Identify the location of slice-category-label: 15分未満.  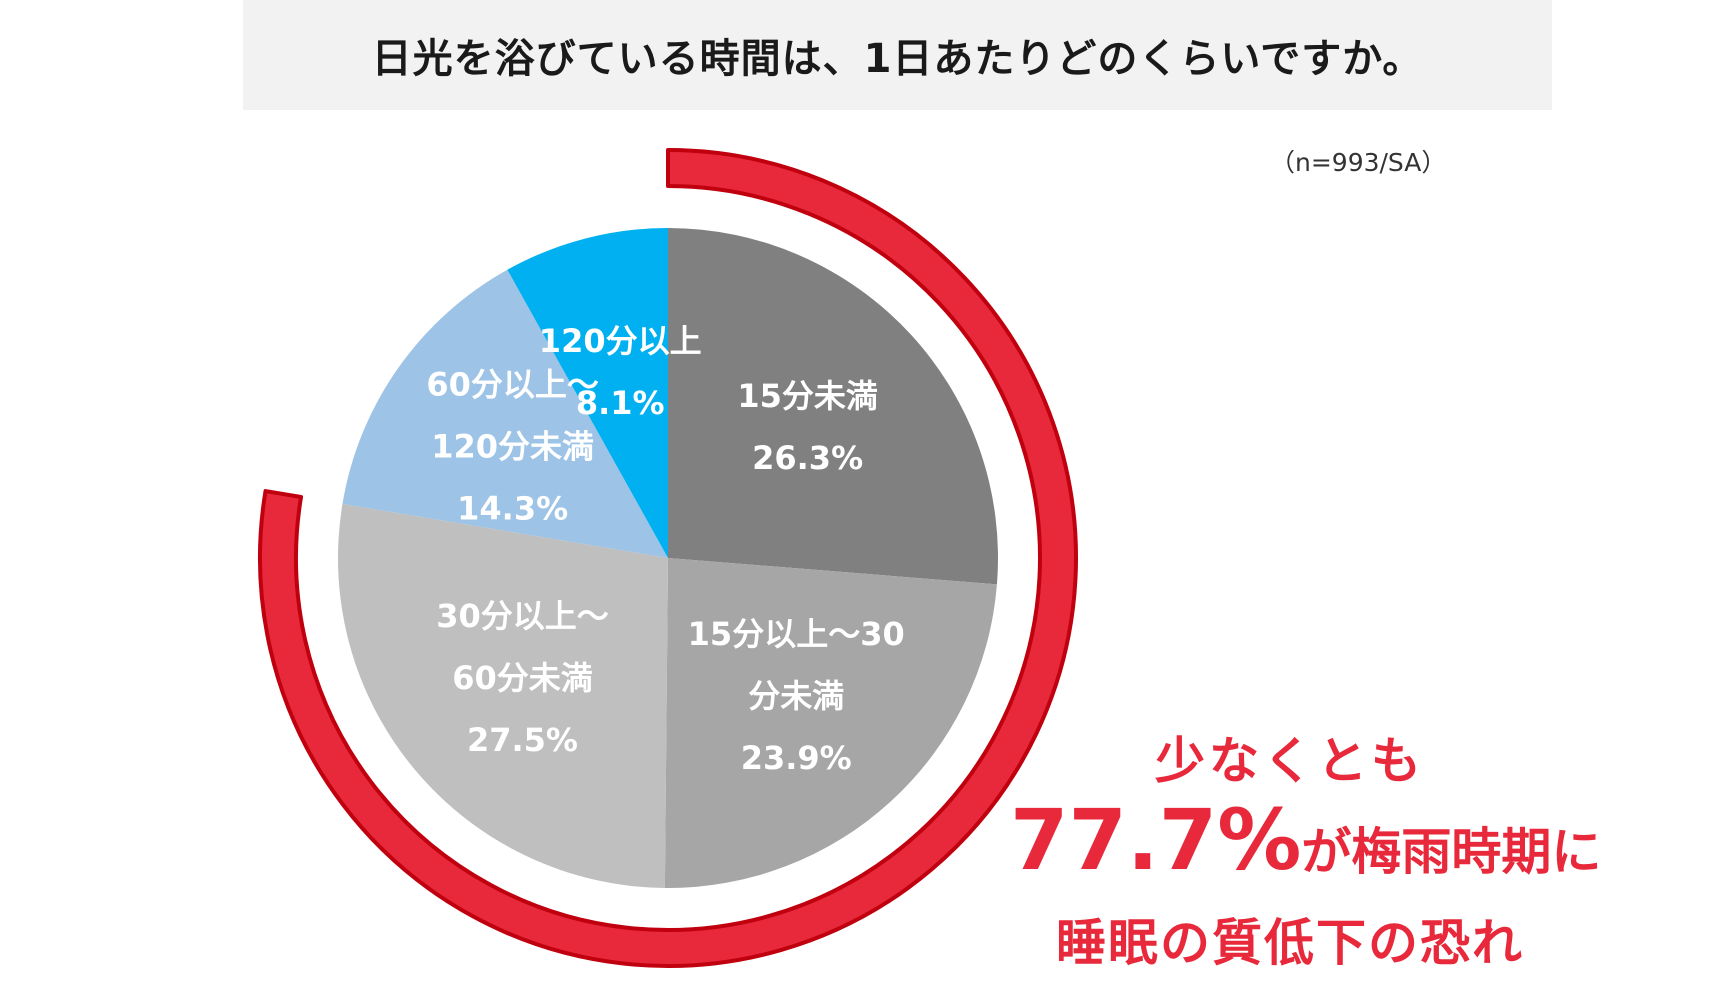
(807, 396).